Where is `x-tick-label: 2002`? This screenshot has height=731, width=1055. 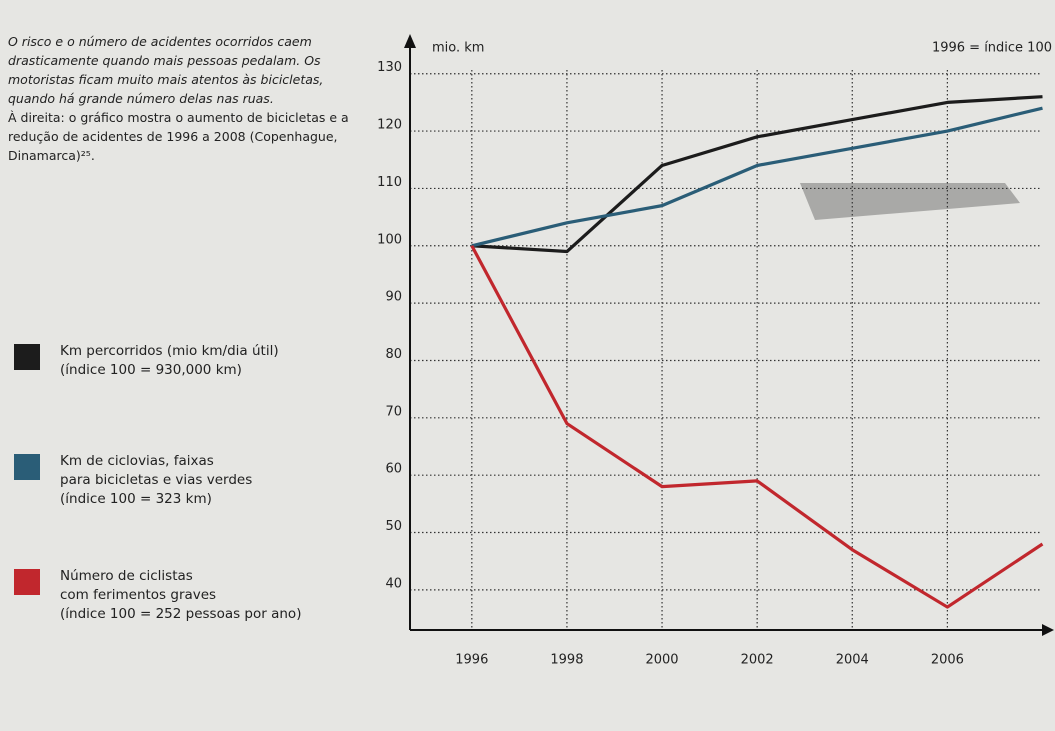 x-tick-label: 2002 is located at coordinates (757, 660).